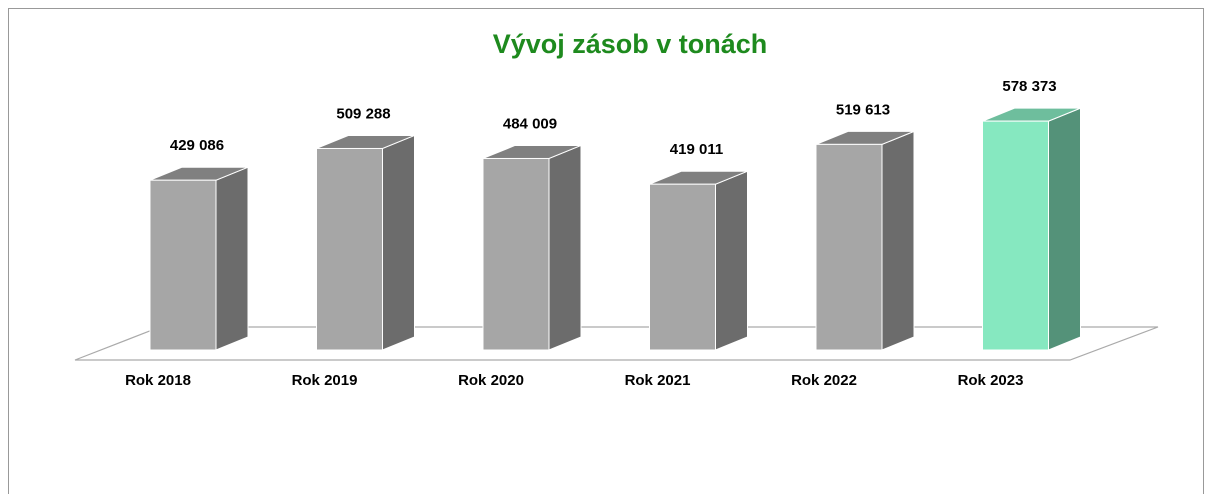 The height and width of the screenshot is (494, 1212). What do you see at coordinates (530, 123) in the screenshot?
I see `data-label: 484 009` at bounding box center [530, 123].